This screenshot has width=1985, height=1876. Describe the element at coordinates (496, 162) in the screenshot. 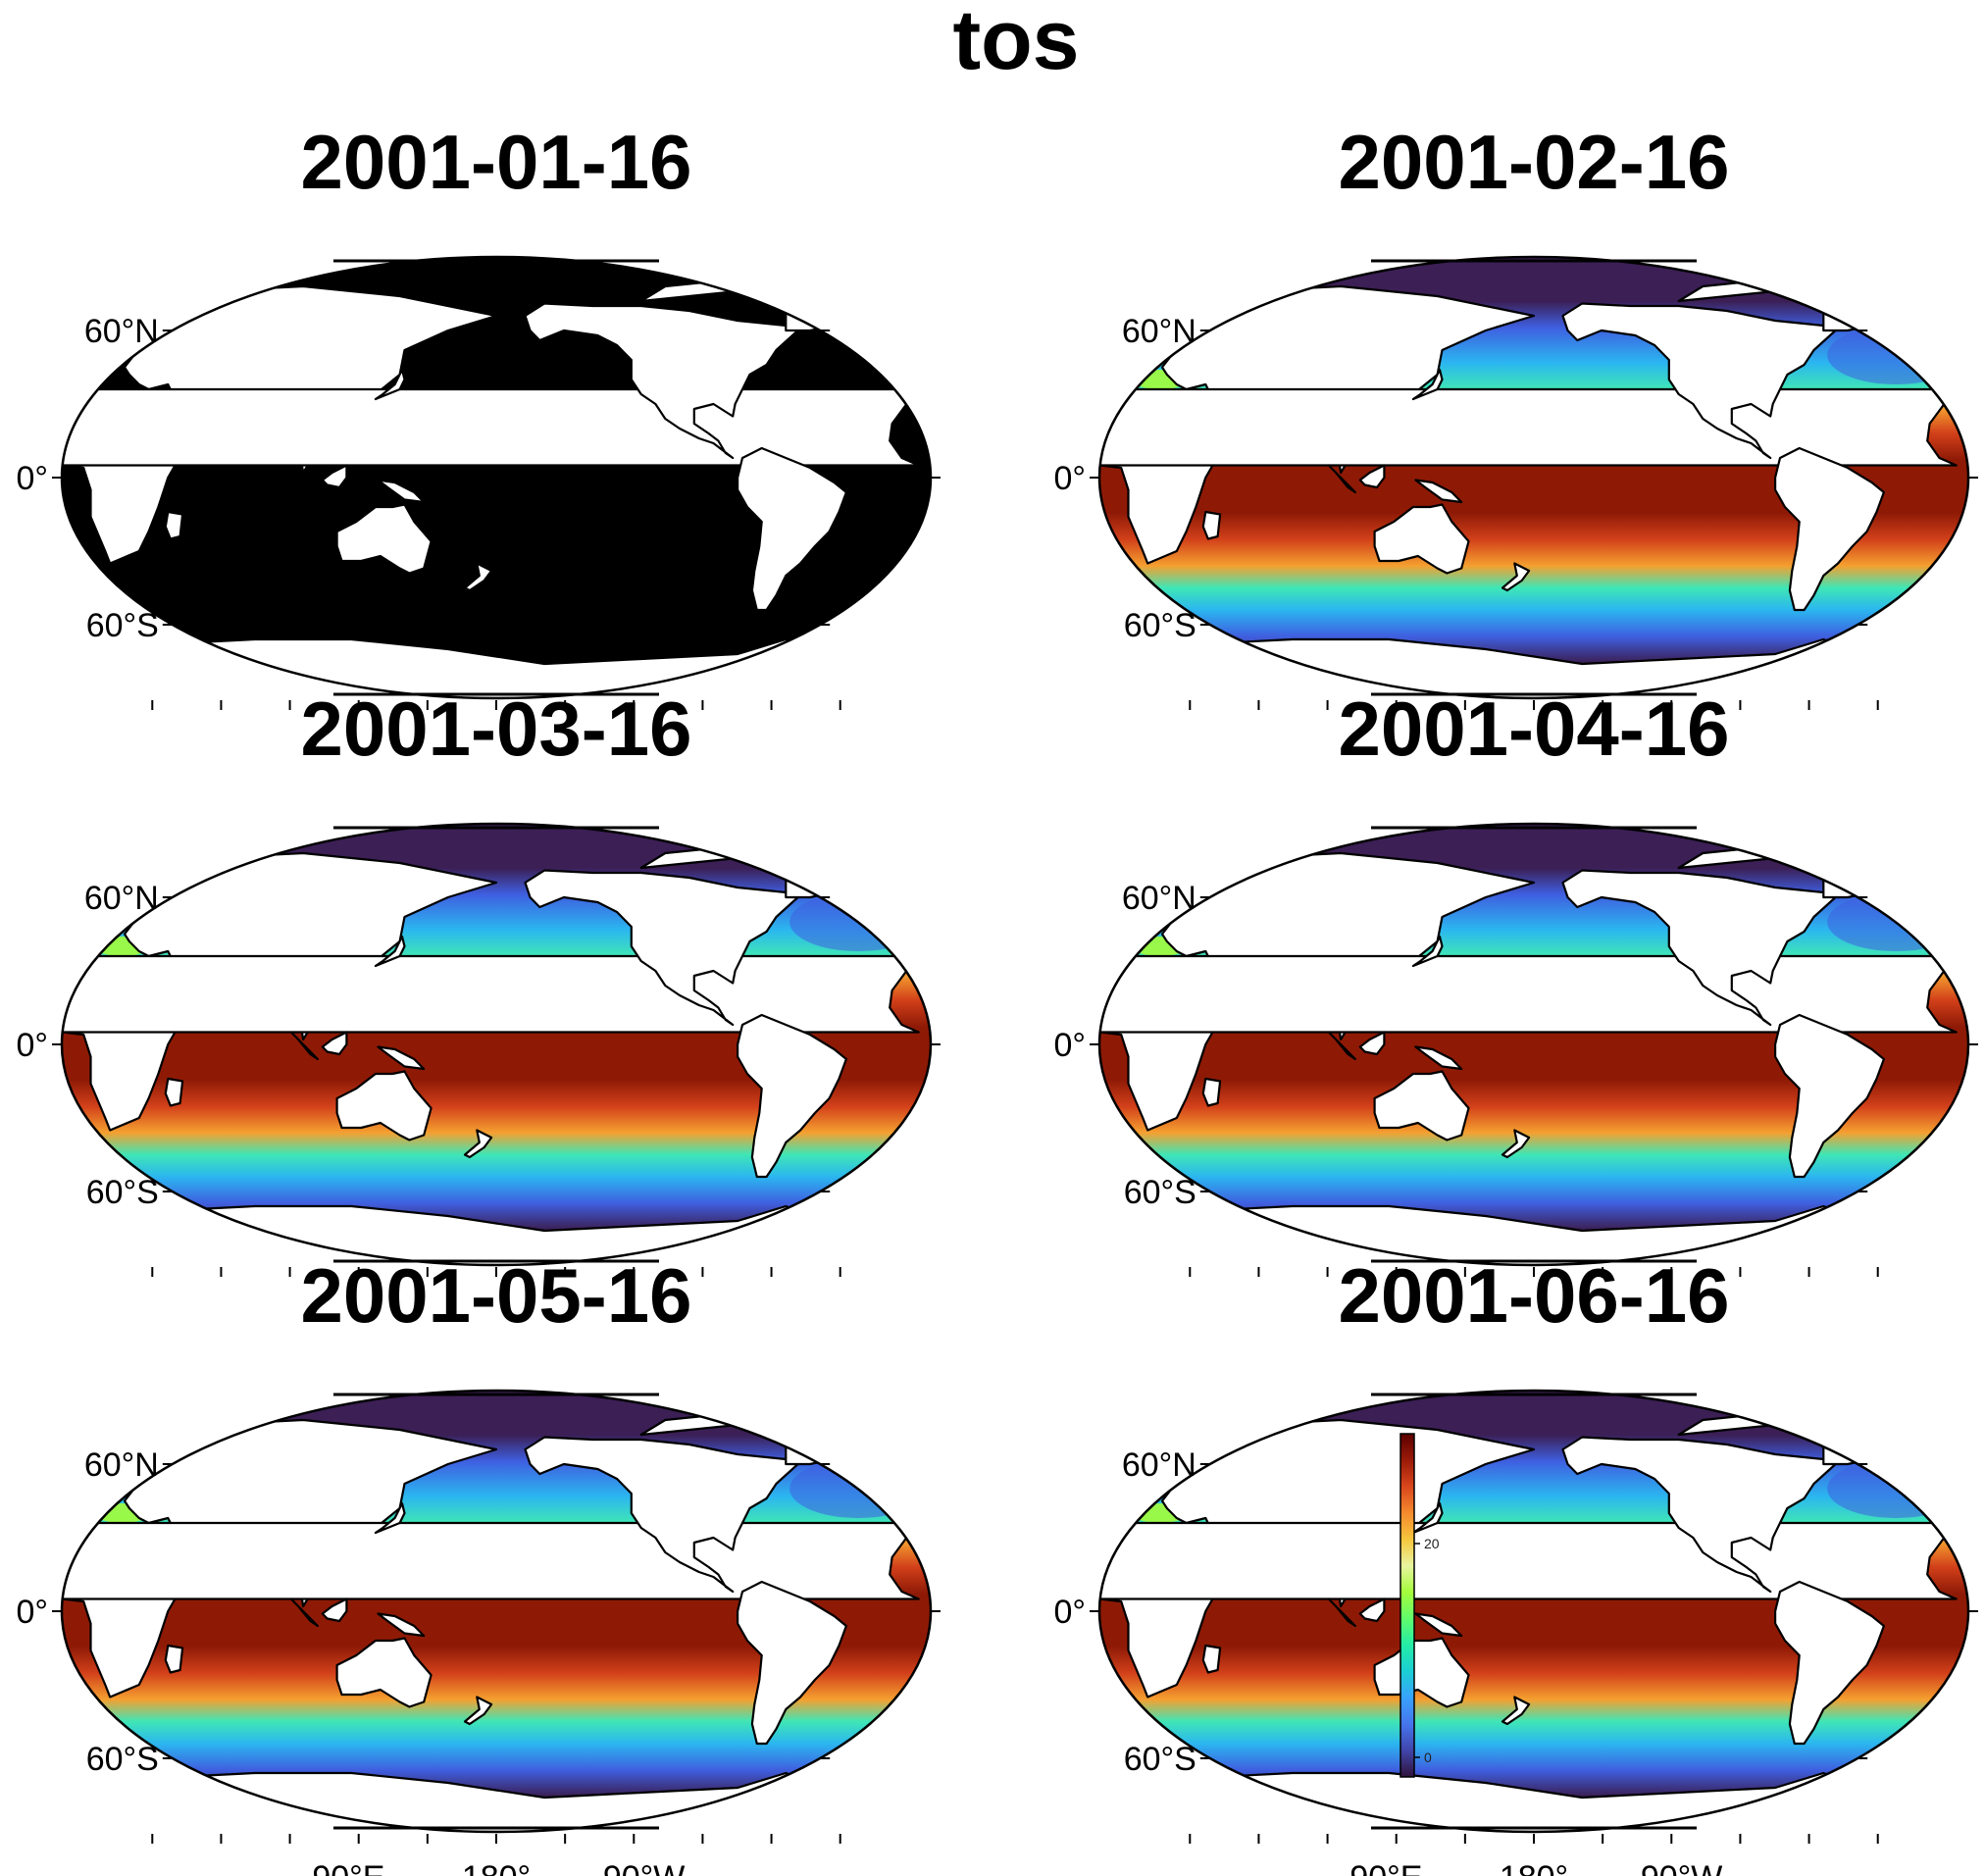

I see `panel-date-title: 2001-01-16` at that location.